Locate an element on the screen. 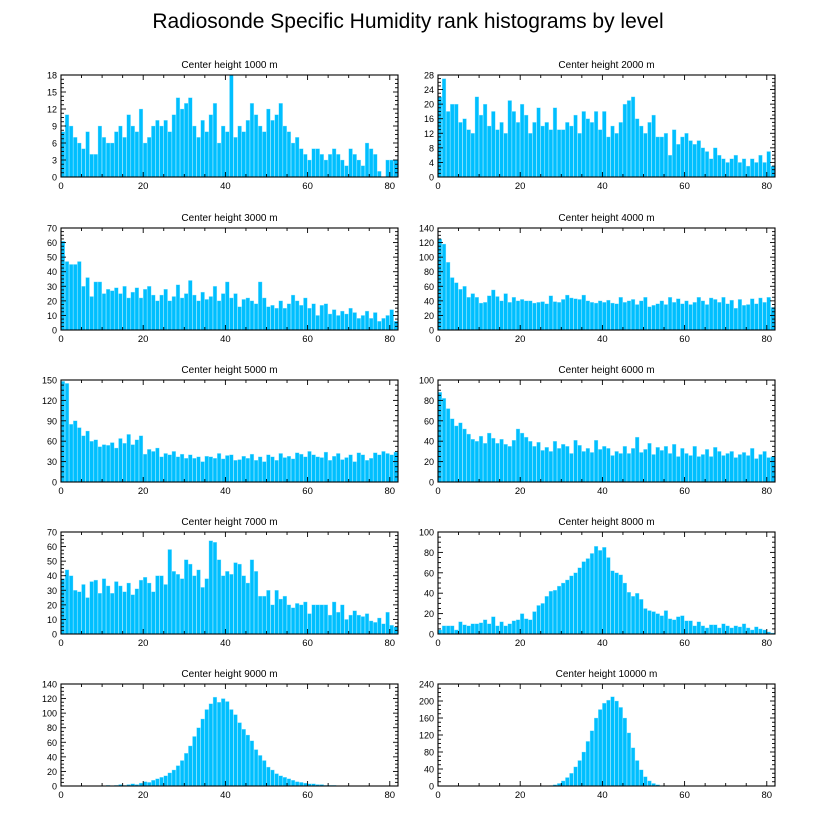 The width and height of the screenshot is (816, 824). y-tick-label: 80 is located at coordinates (429, 553).